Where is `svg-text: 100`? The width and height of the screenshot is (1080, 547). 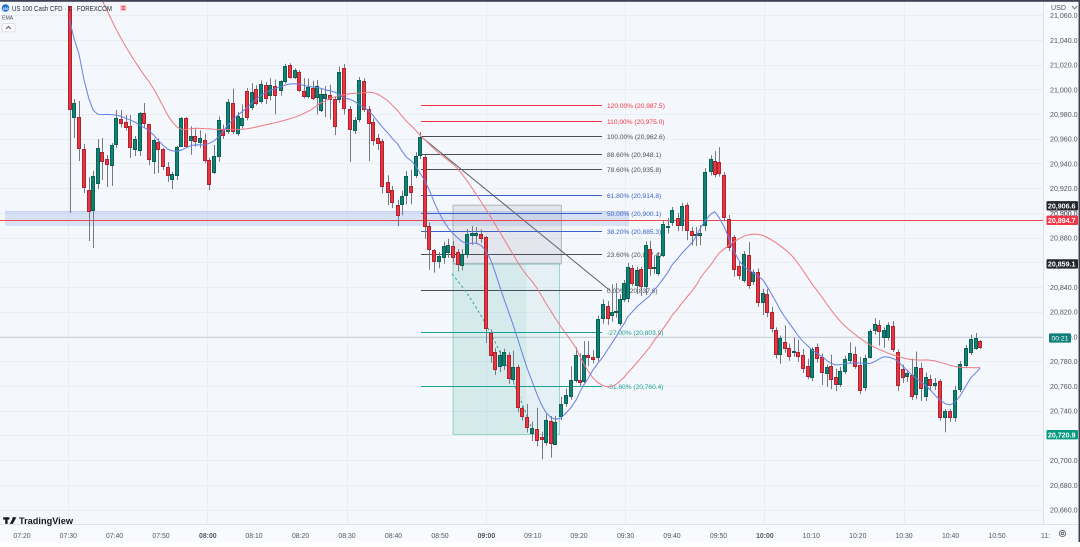 svg-text: 100 is located at coordinates (6, 9).